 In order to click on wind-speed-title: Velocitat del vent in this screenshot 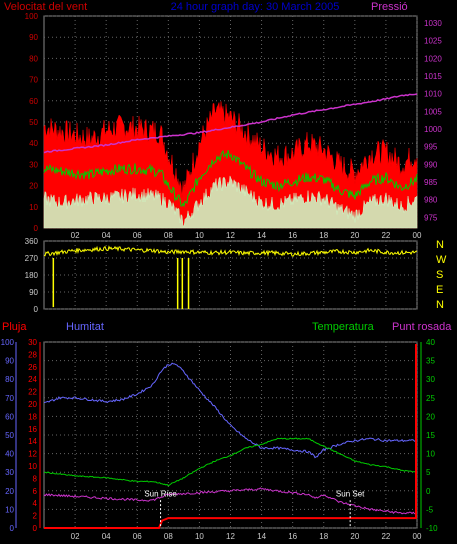, I will do `click(45, 7)`.